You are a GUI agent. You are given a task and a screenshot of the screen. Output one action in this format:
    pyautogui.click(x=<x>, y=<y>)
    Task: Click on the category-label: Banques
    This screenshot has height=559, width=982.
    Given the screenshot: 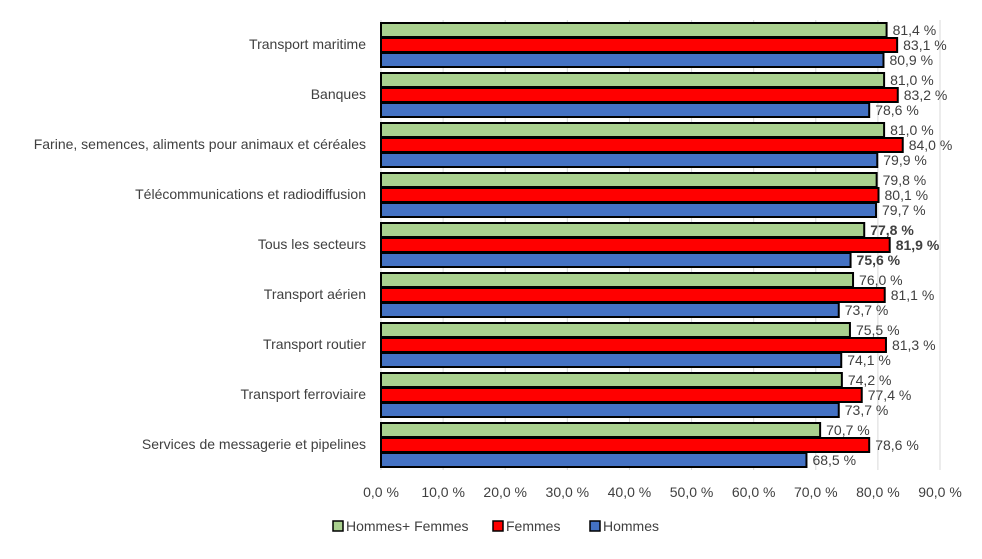 What is the action you would take?
    pyautogui.click(x=338, y=94)
    